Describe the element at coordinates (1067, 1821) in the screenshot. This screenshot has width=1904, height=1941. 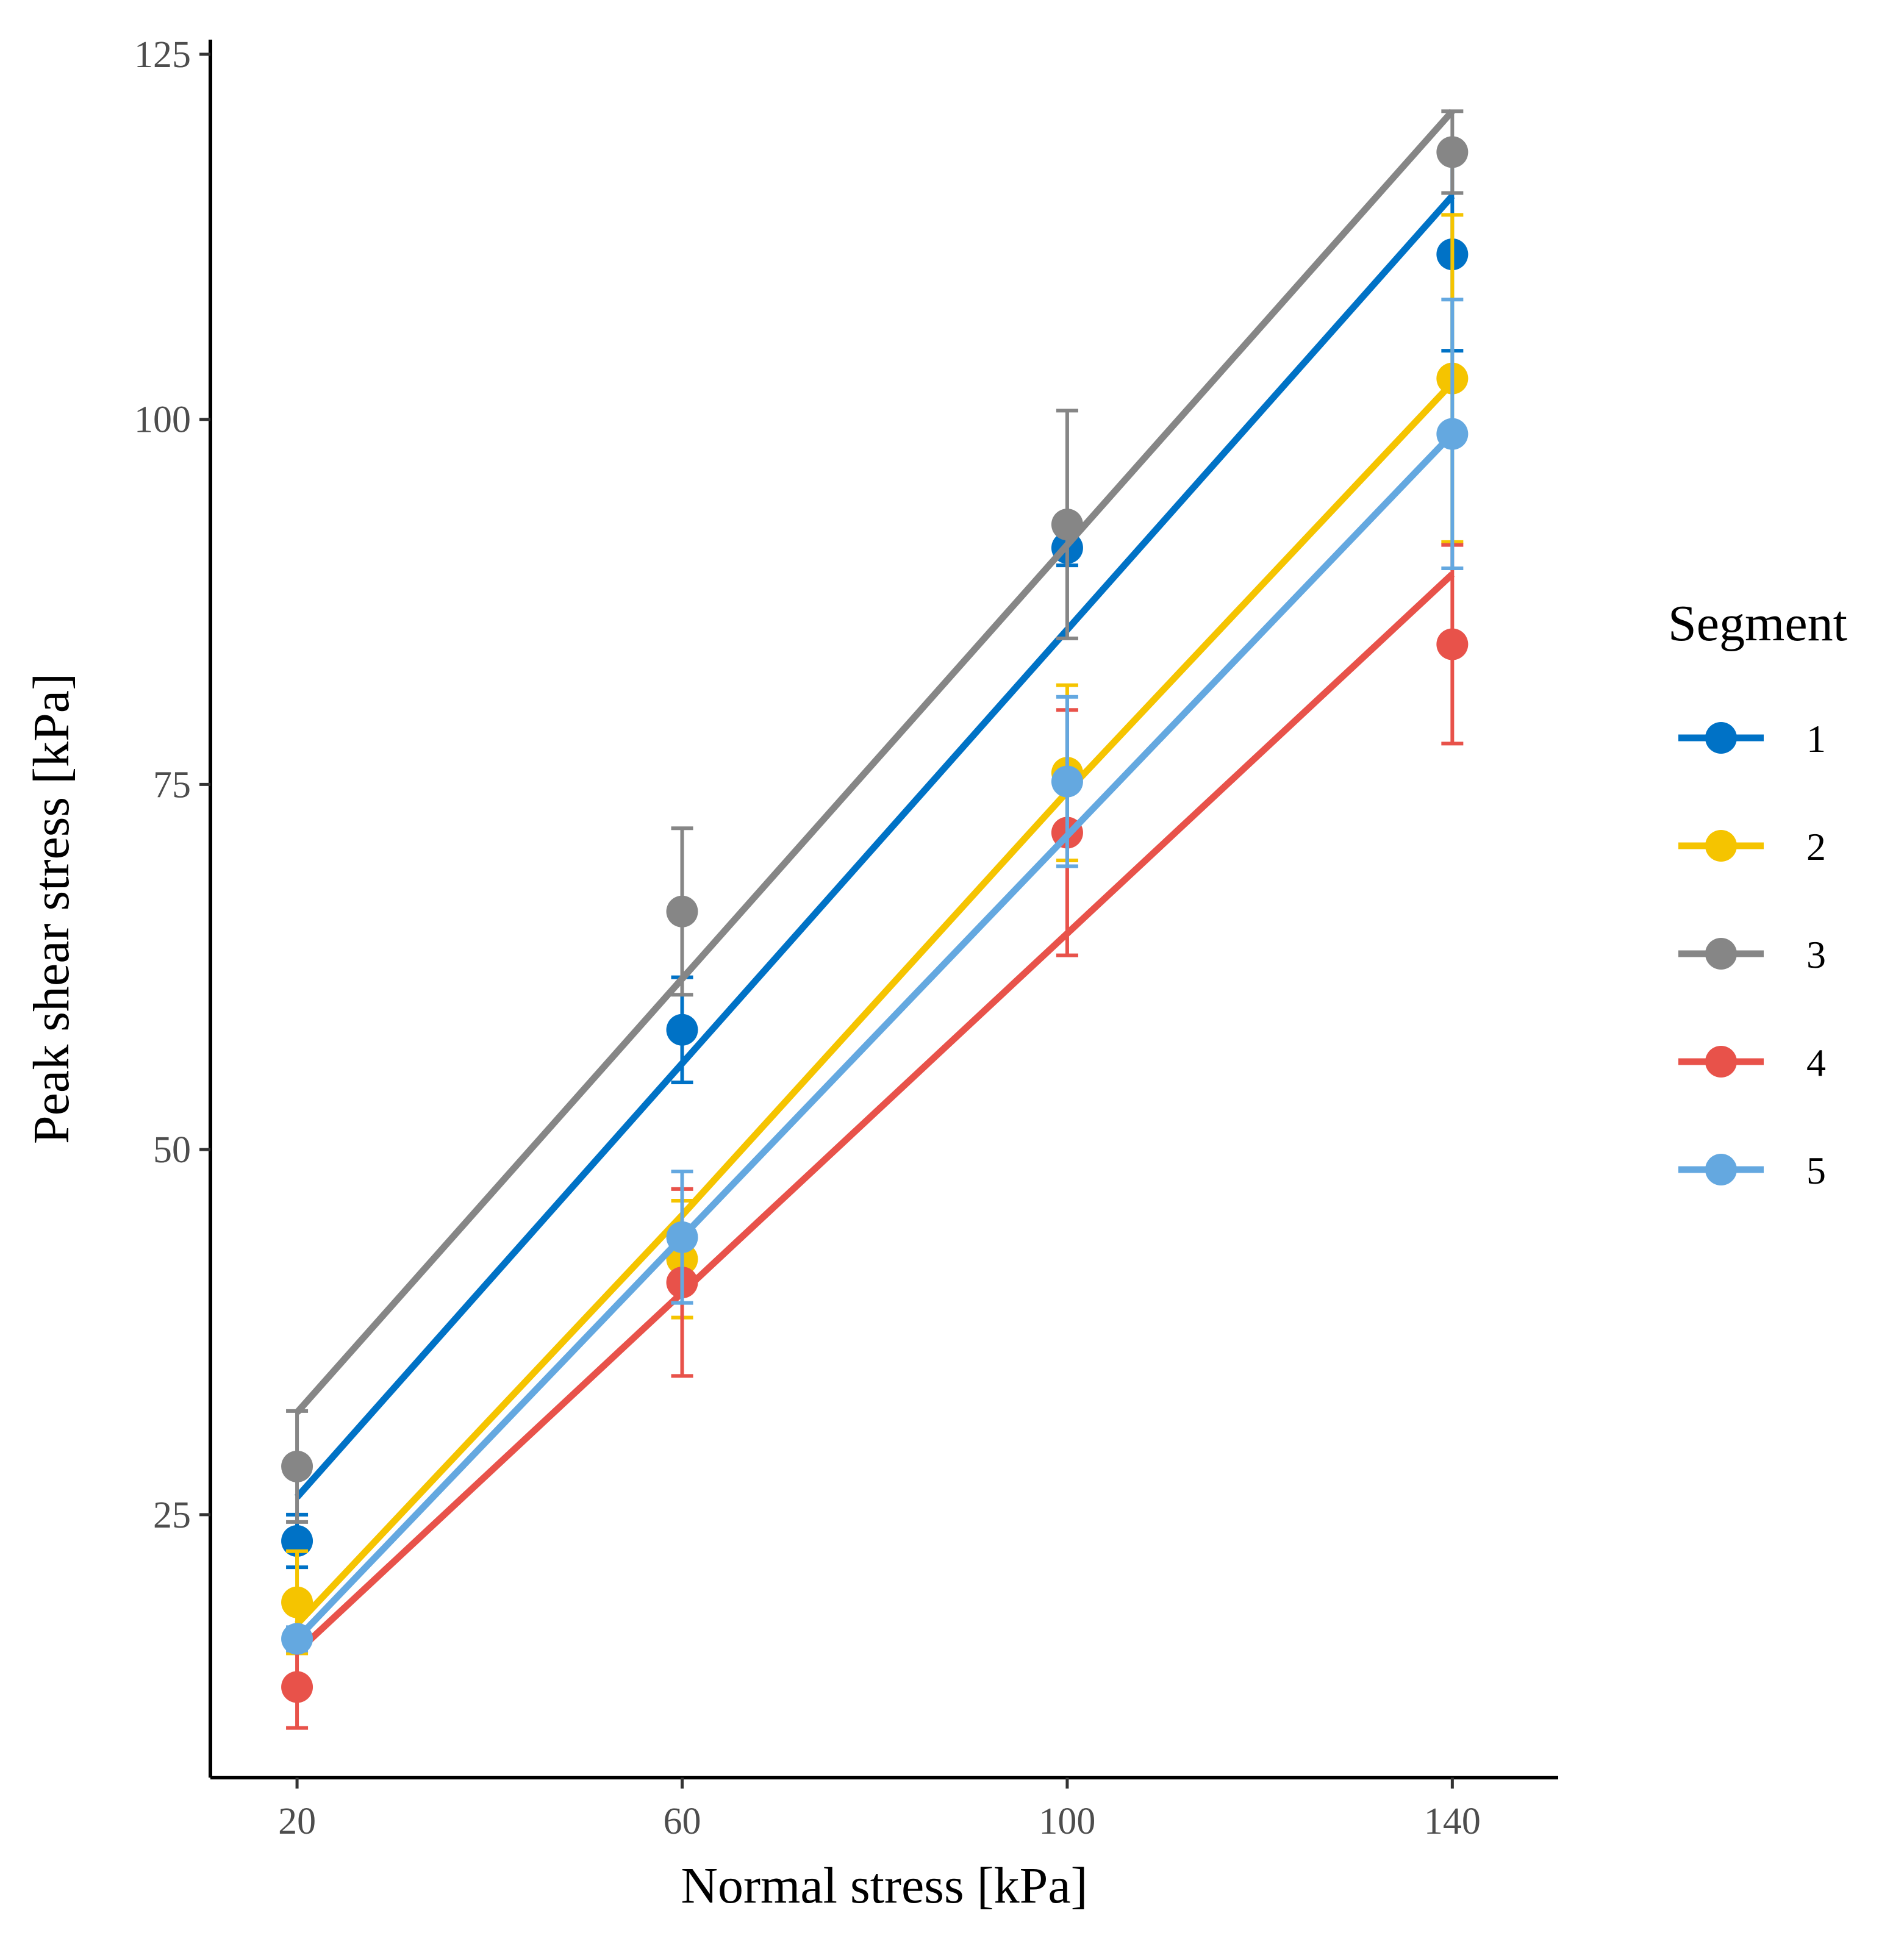
I see `x-tick-label: 100` at that location.